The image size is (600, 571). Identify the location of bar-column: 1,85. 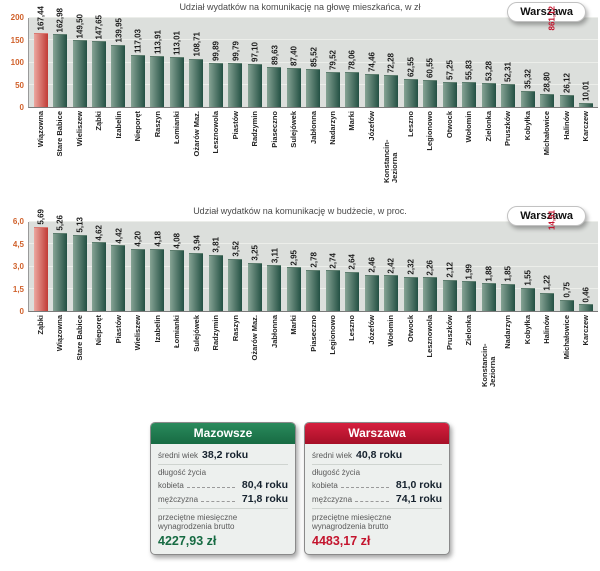
(508, 266).